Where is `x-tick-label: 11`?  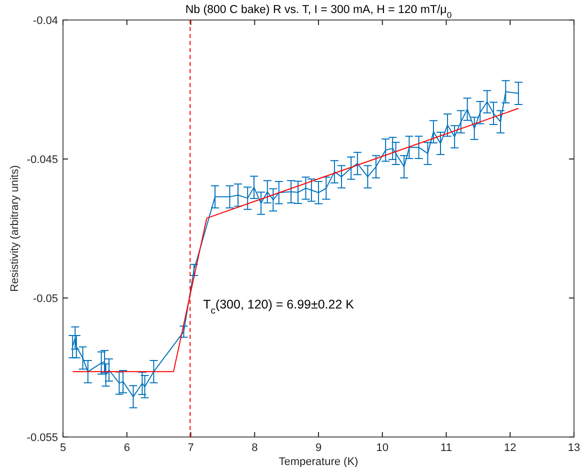 x-tick-label: 11 is located at coordinates (446, 448).